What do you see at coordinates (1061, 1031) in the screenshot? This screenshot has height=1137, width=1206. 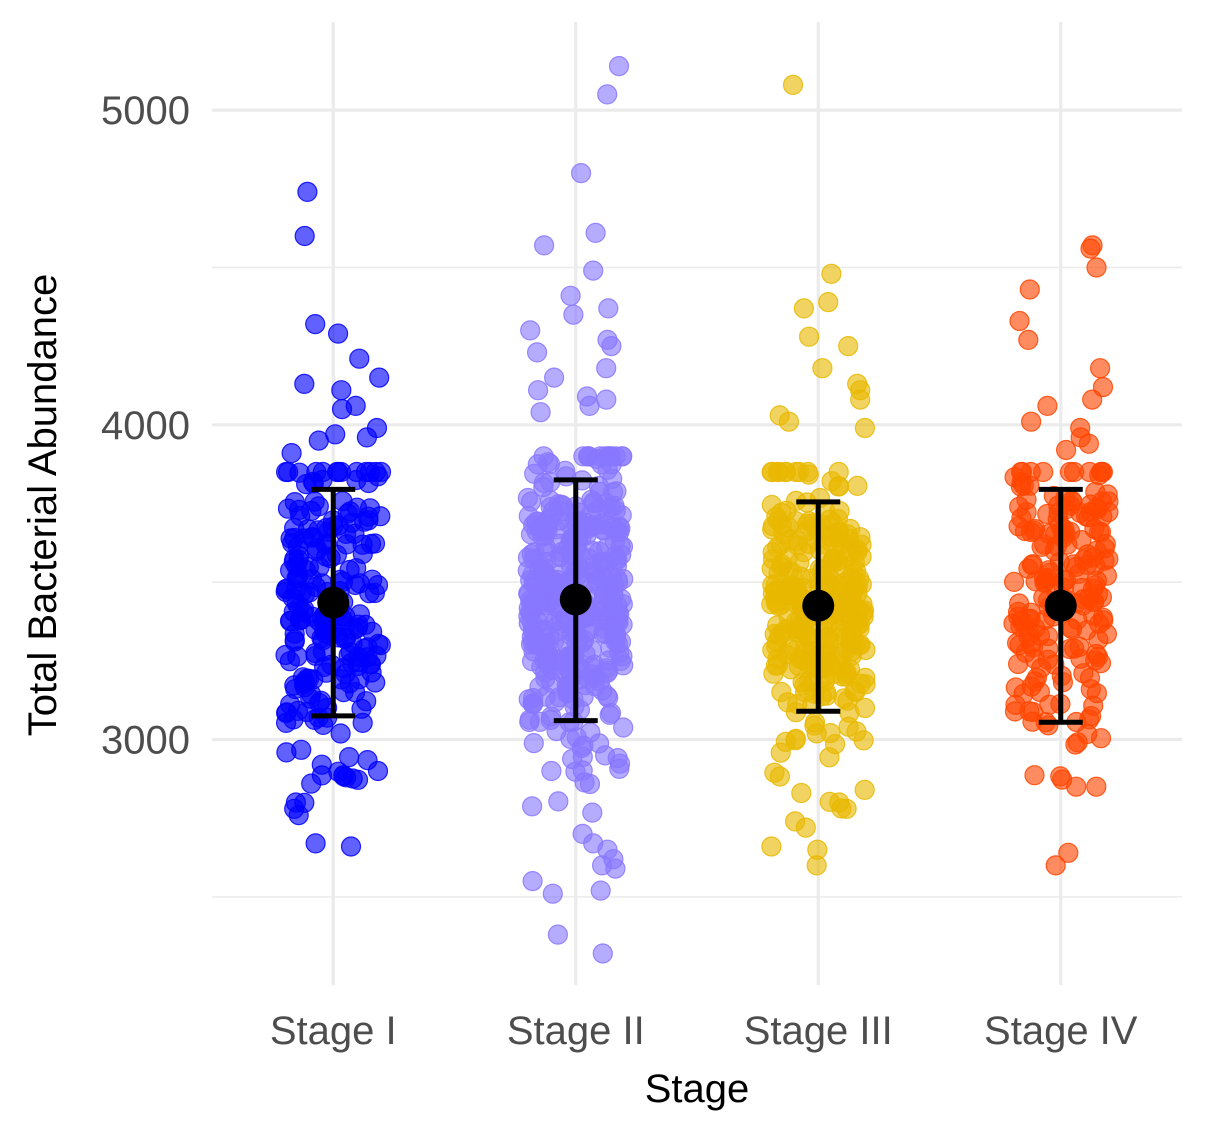 I see `x-tick-label: Stage IV` at bounding box center [1061, 1031].